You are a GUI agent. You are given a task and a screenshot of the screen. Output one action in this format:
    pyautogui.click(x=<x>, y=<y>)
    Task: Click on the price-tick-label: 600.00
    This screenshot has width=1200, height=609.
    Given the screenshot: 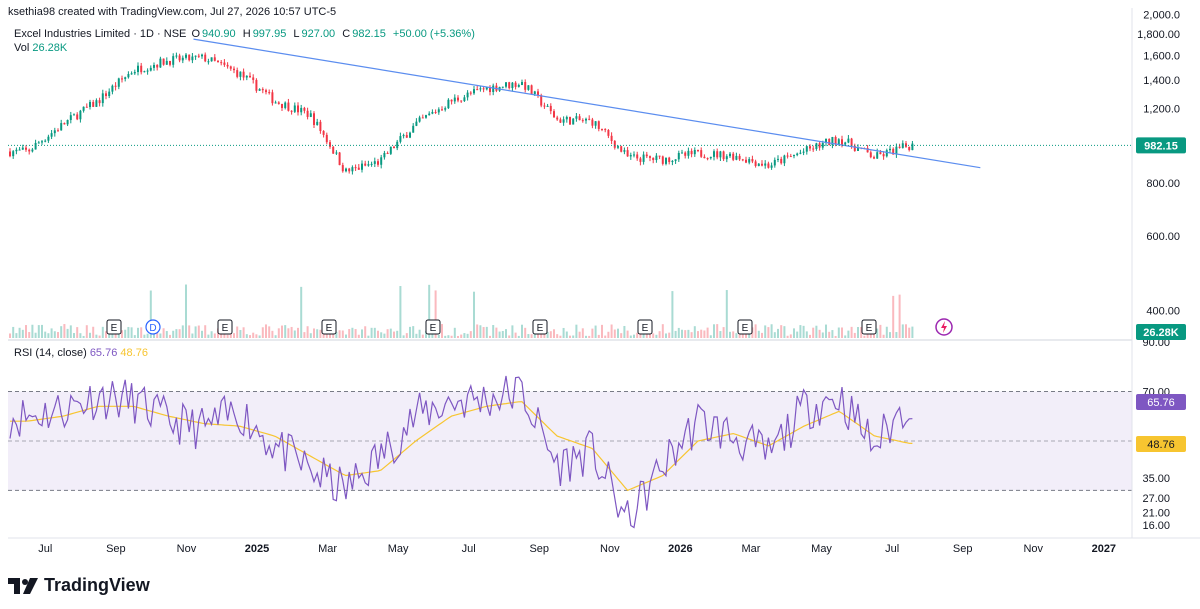 What is the action you would take?
    pyautogui.click(x=1163, y=237)
    